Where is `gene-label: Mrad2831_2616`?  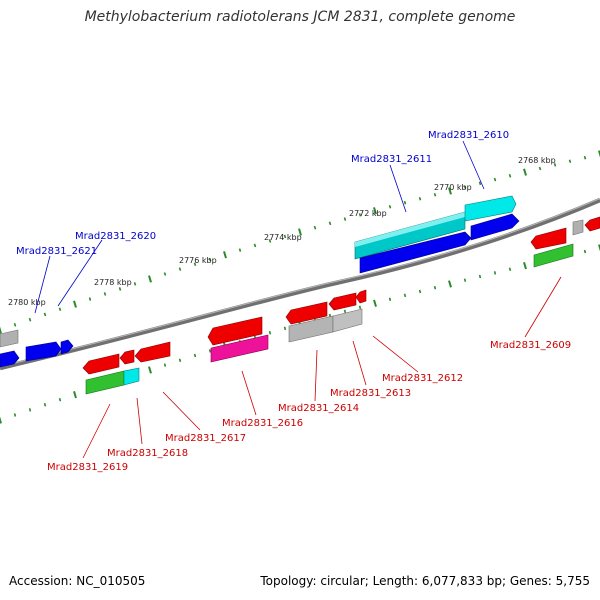
gene-label: Mrad2831_2616 is located at coordinates (262, 423).